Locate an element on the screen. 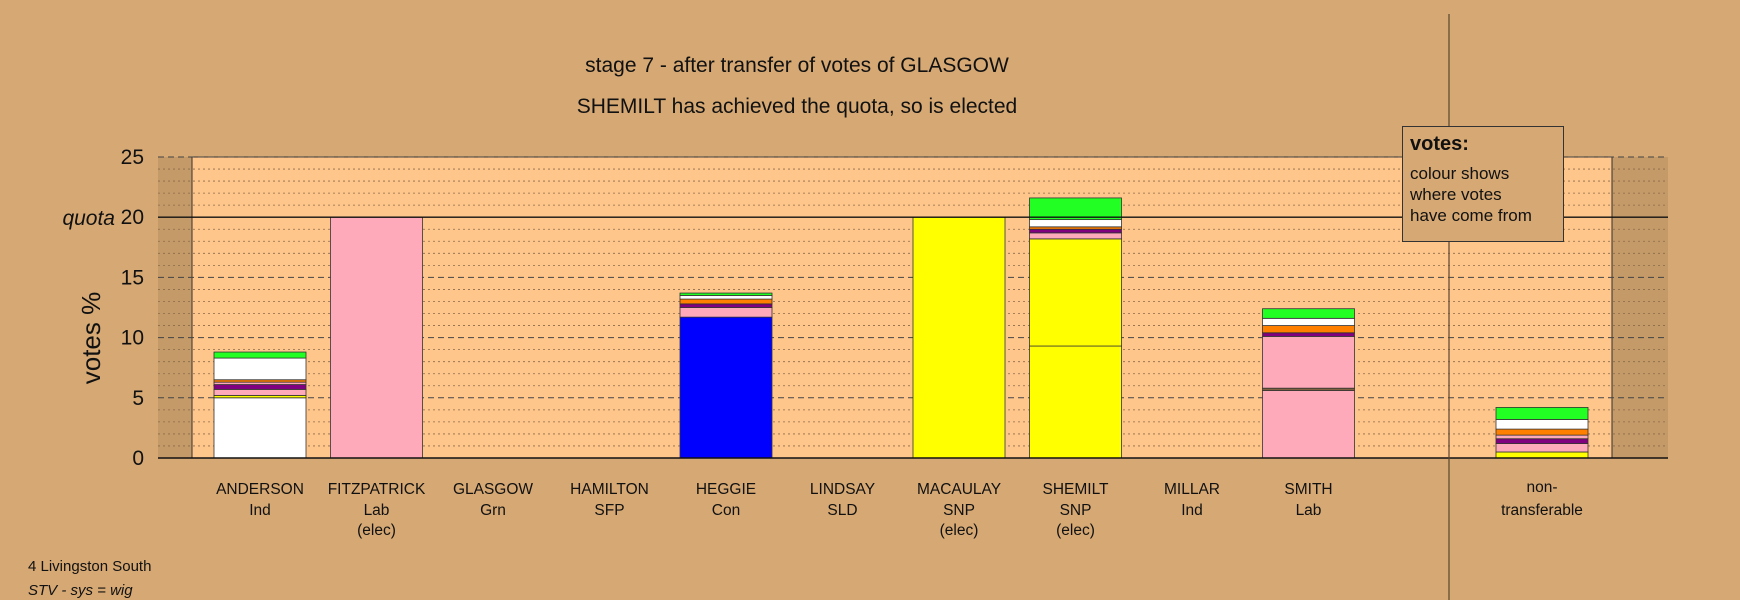 The width and height of the screenshot is (1740, 600). candidate-name: MILLAR is located at coordinates (1192, 489).